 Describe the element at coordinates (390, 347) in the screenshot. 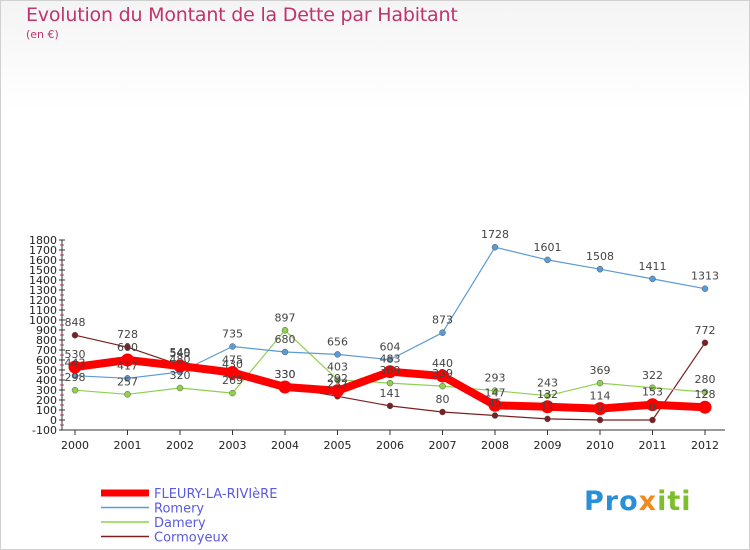

I see `data-label: 604` at that location.